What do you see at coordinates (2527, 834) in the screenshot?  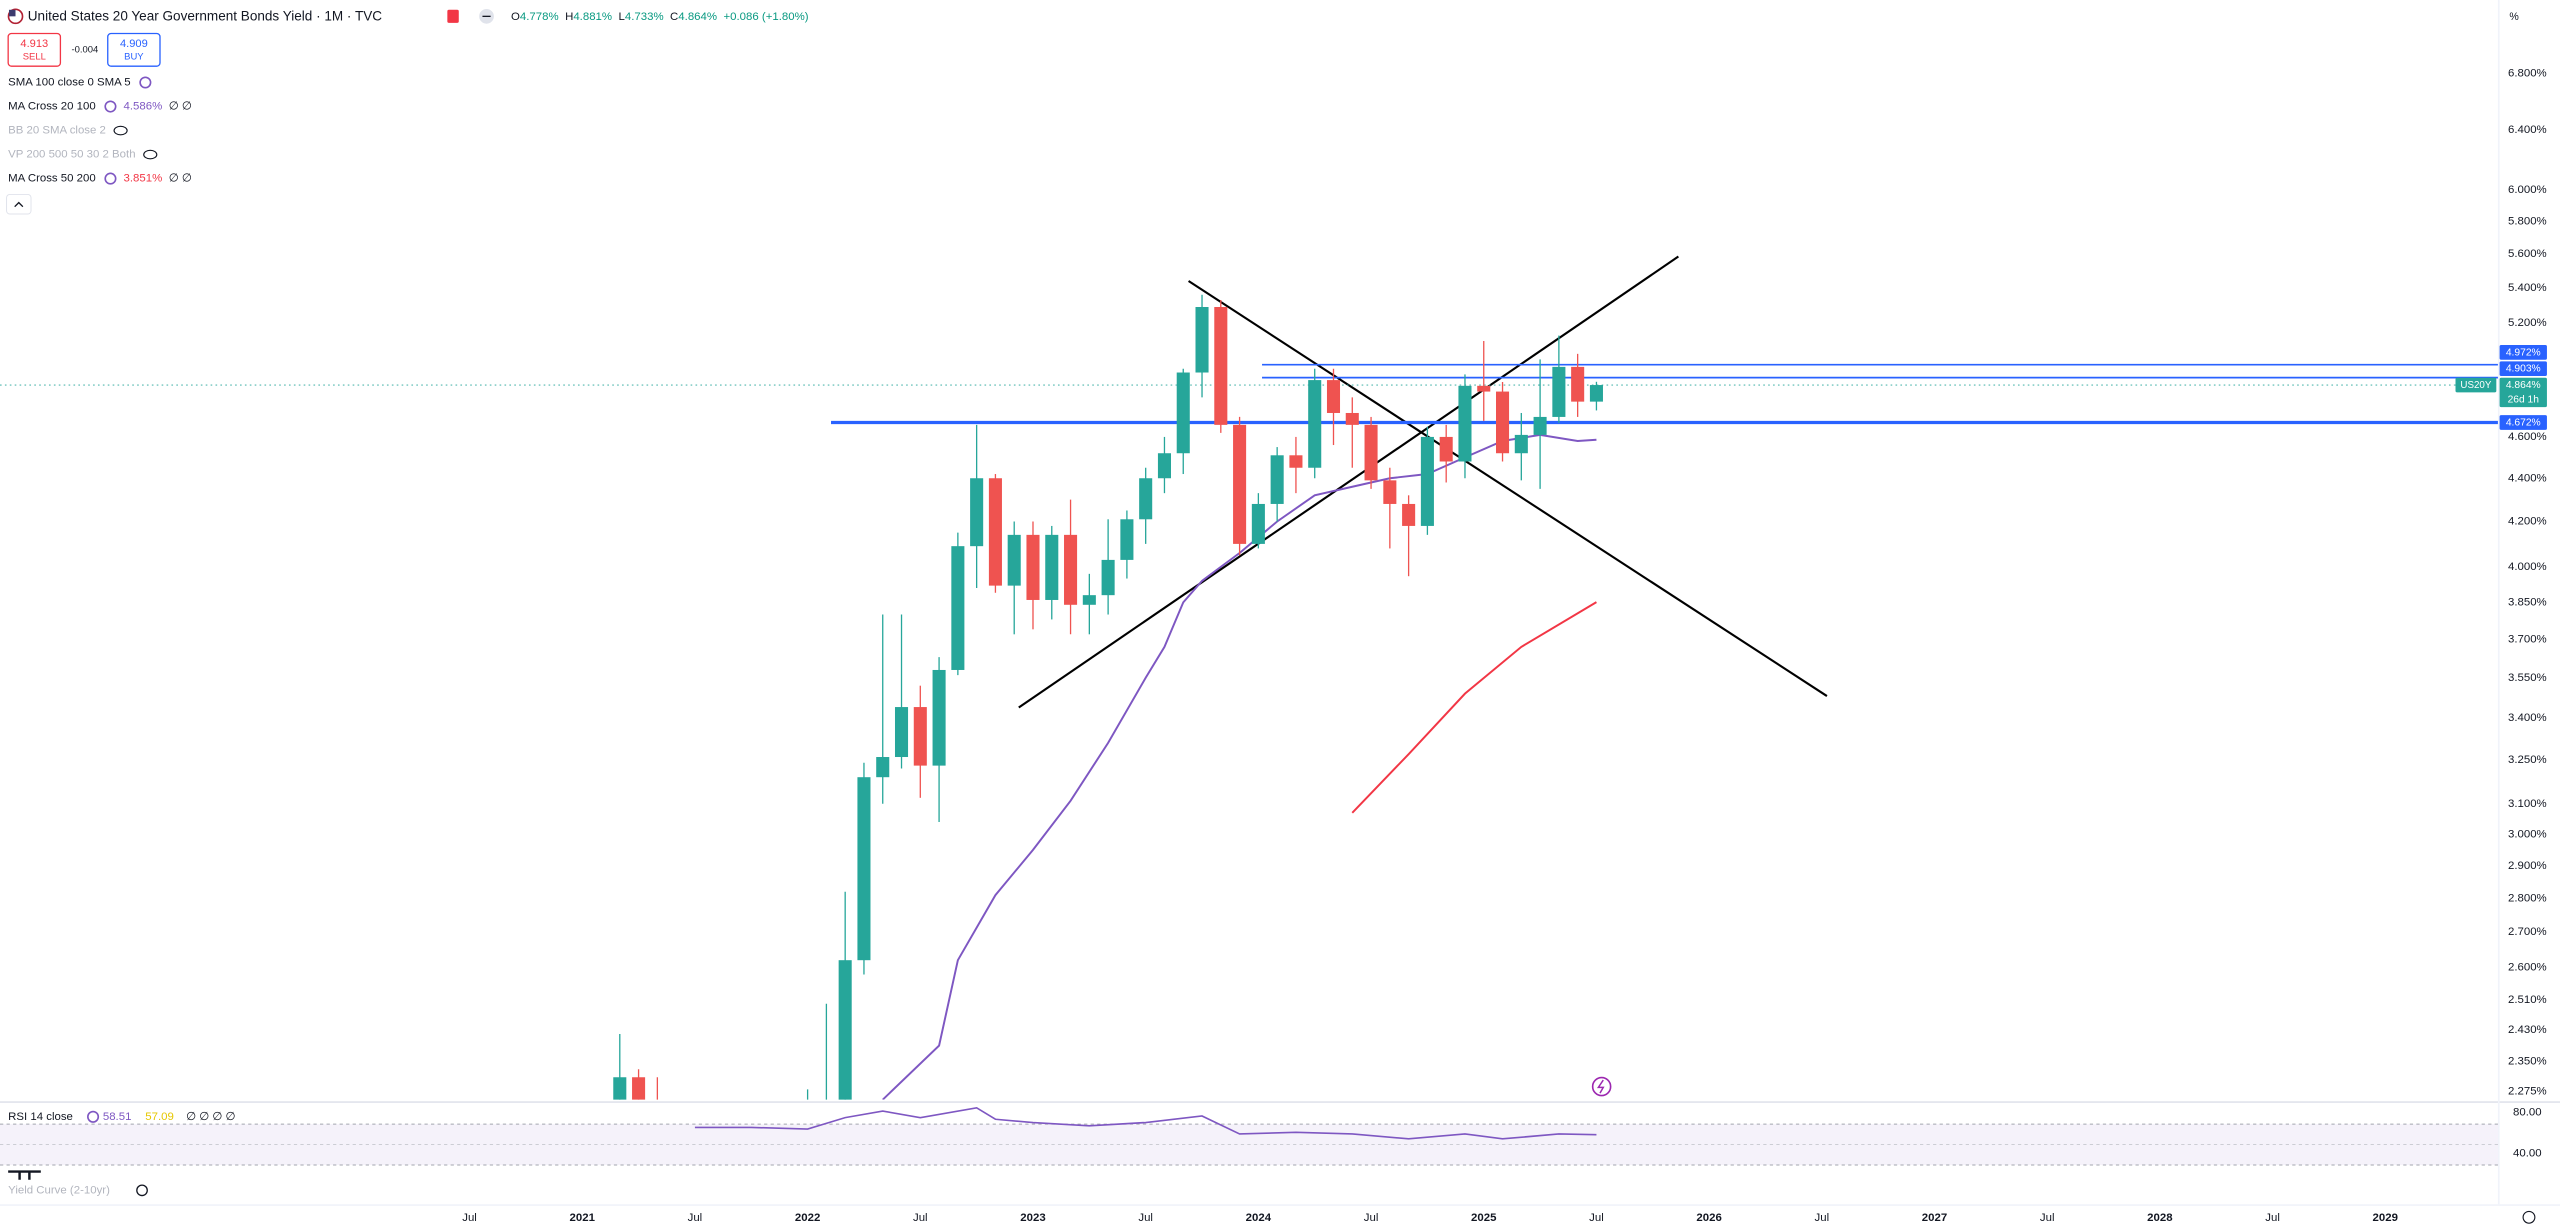 I see `price-axis-label: 3.000%` at bounding box center [2527, 834].